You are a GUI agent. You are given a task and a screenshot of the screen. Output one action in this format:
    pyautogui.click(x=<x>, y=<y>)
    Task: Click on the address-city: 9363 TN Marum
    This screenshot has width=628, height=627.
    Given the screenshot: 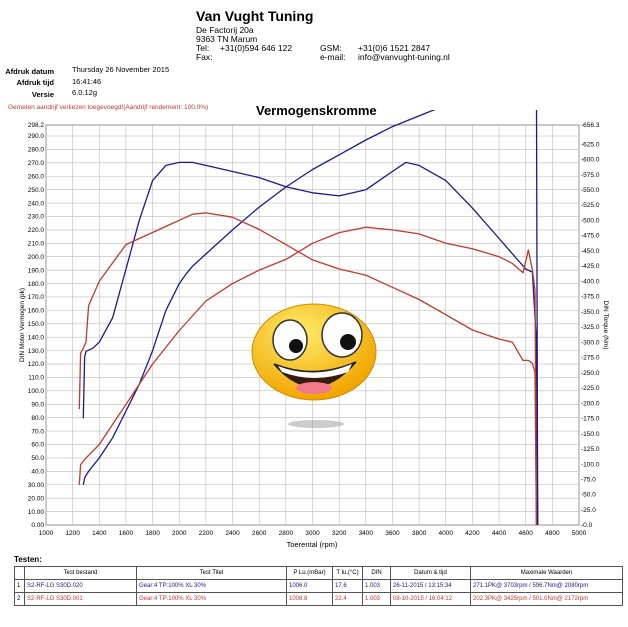 What is the action you would take?
    pyautogui.click(x=227, y=39)
    